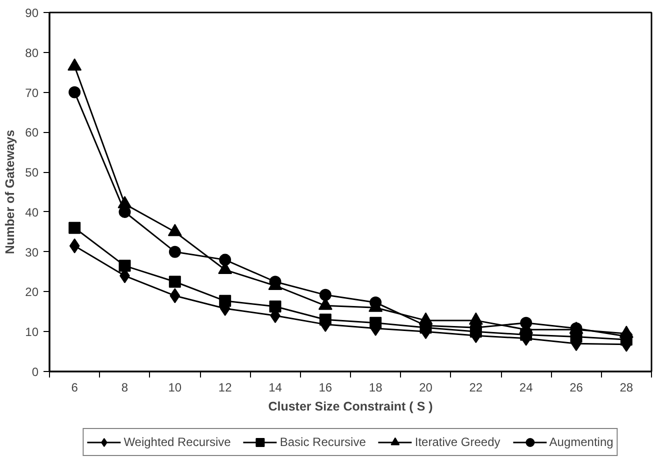  I want to click on y-tick-label: 70, so click(32, 93).